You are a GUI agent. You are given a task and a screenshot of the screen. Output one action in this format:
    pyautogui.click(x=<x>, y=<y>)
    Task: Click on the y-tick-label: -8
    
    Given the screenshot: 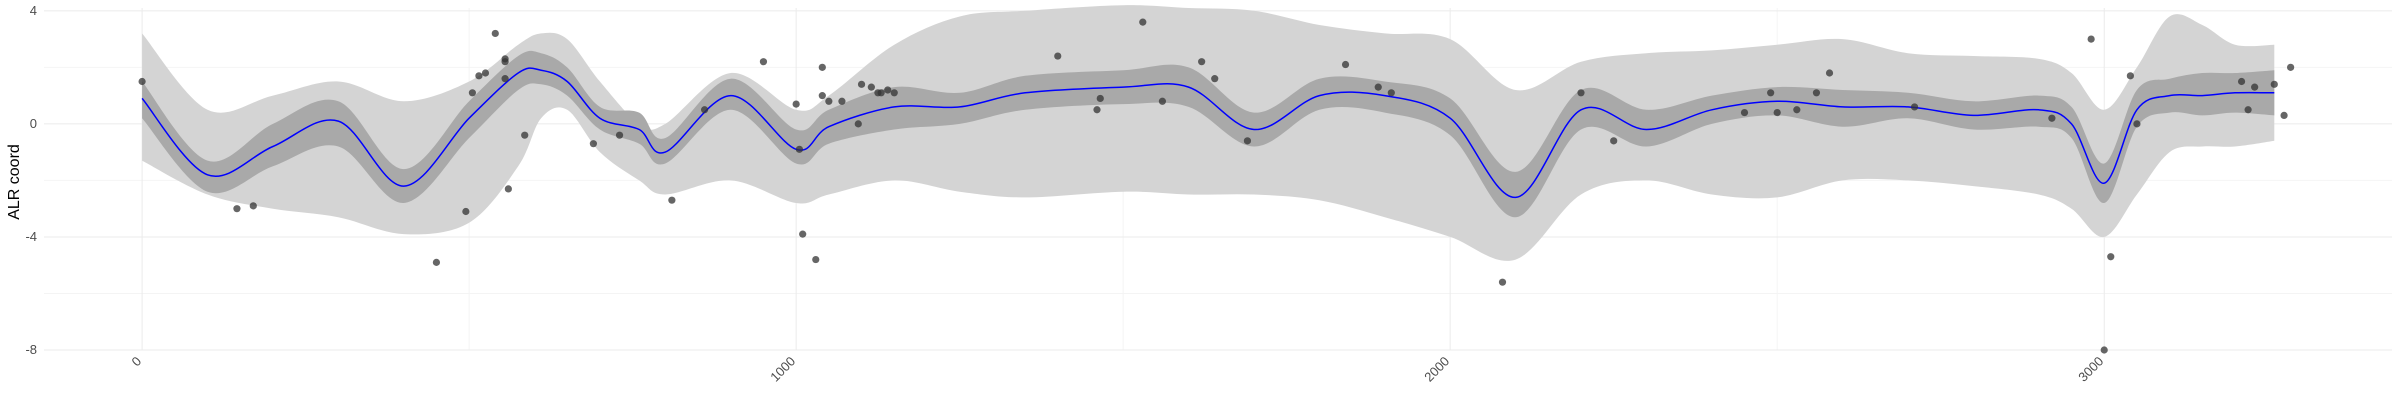 What is the action you would take?
    pyautogui.click(x=31, y=349)
    